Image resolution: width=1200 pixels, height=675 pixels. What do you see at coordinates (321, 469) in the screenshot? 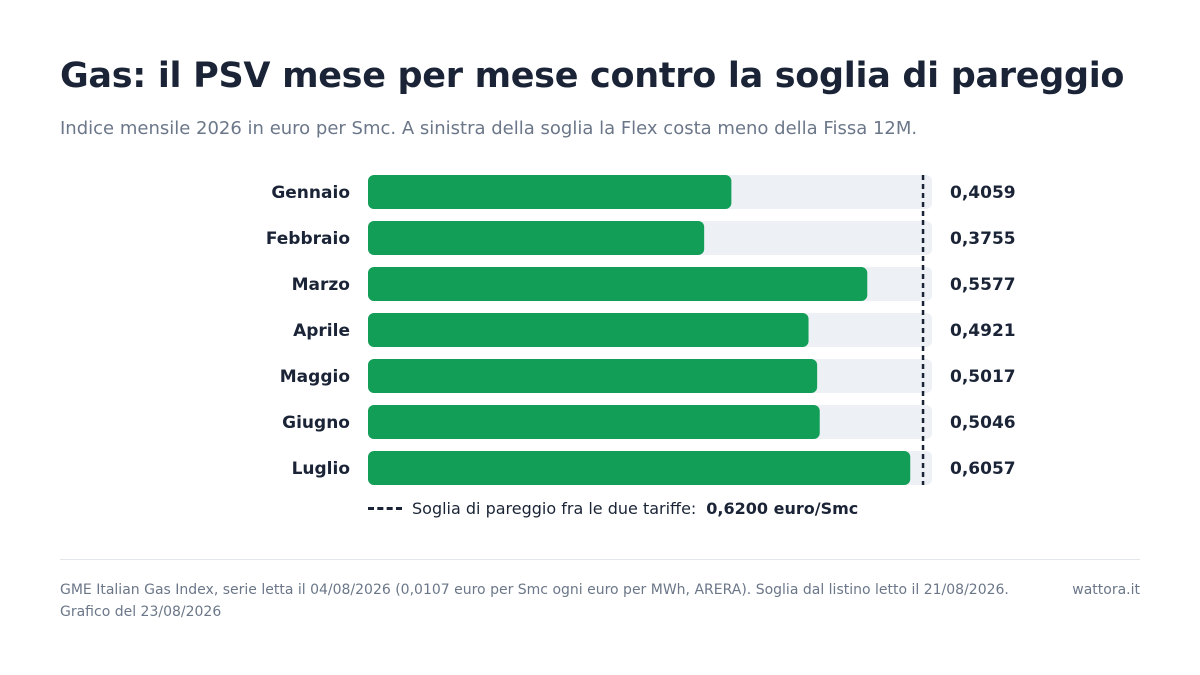
I see `category-label: Luglio` at bounding box center [321, 469].